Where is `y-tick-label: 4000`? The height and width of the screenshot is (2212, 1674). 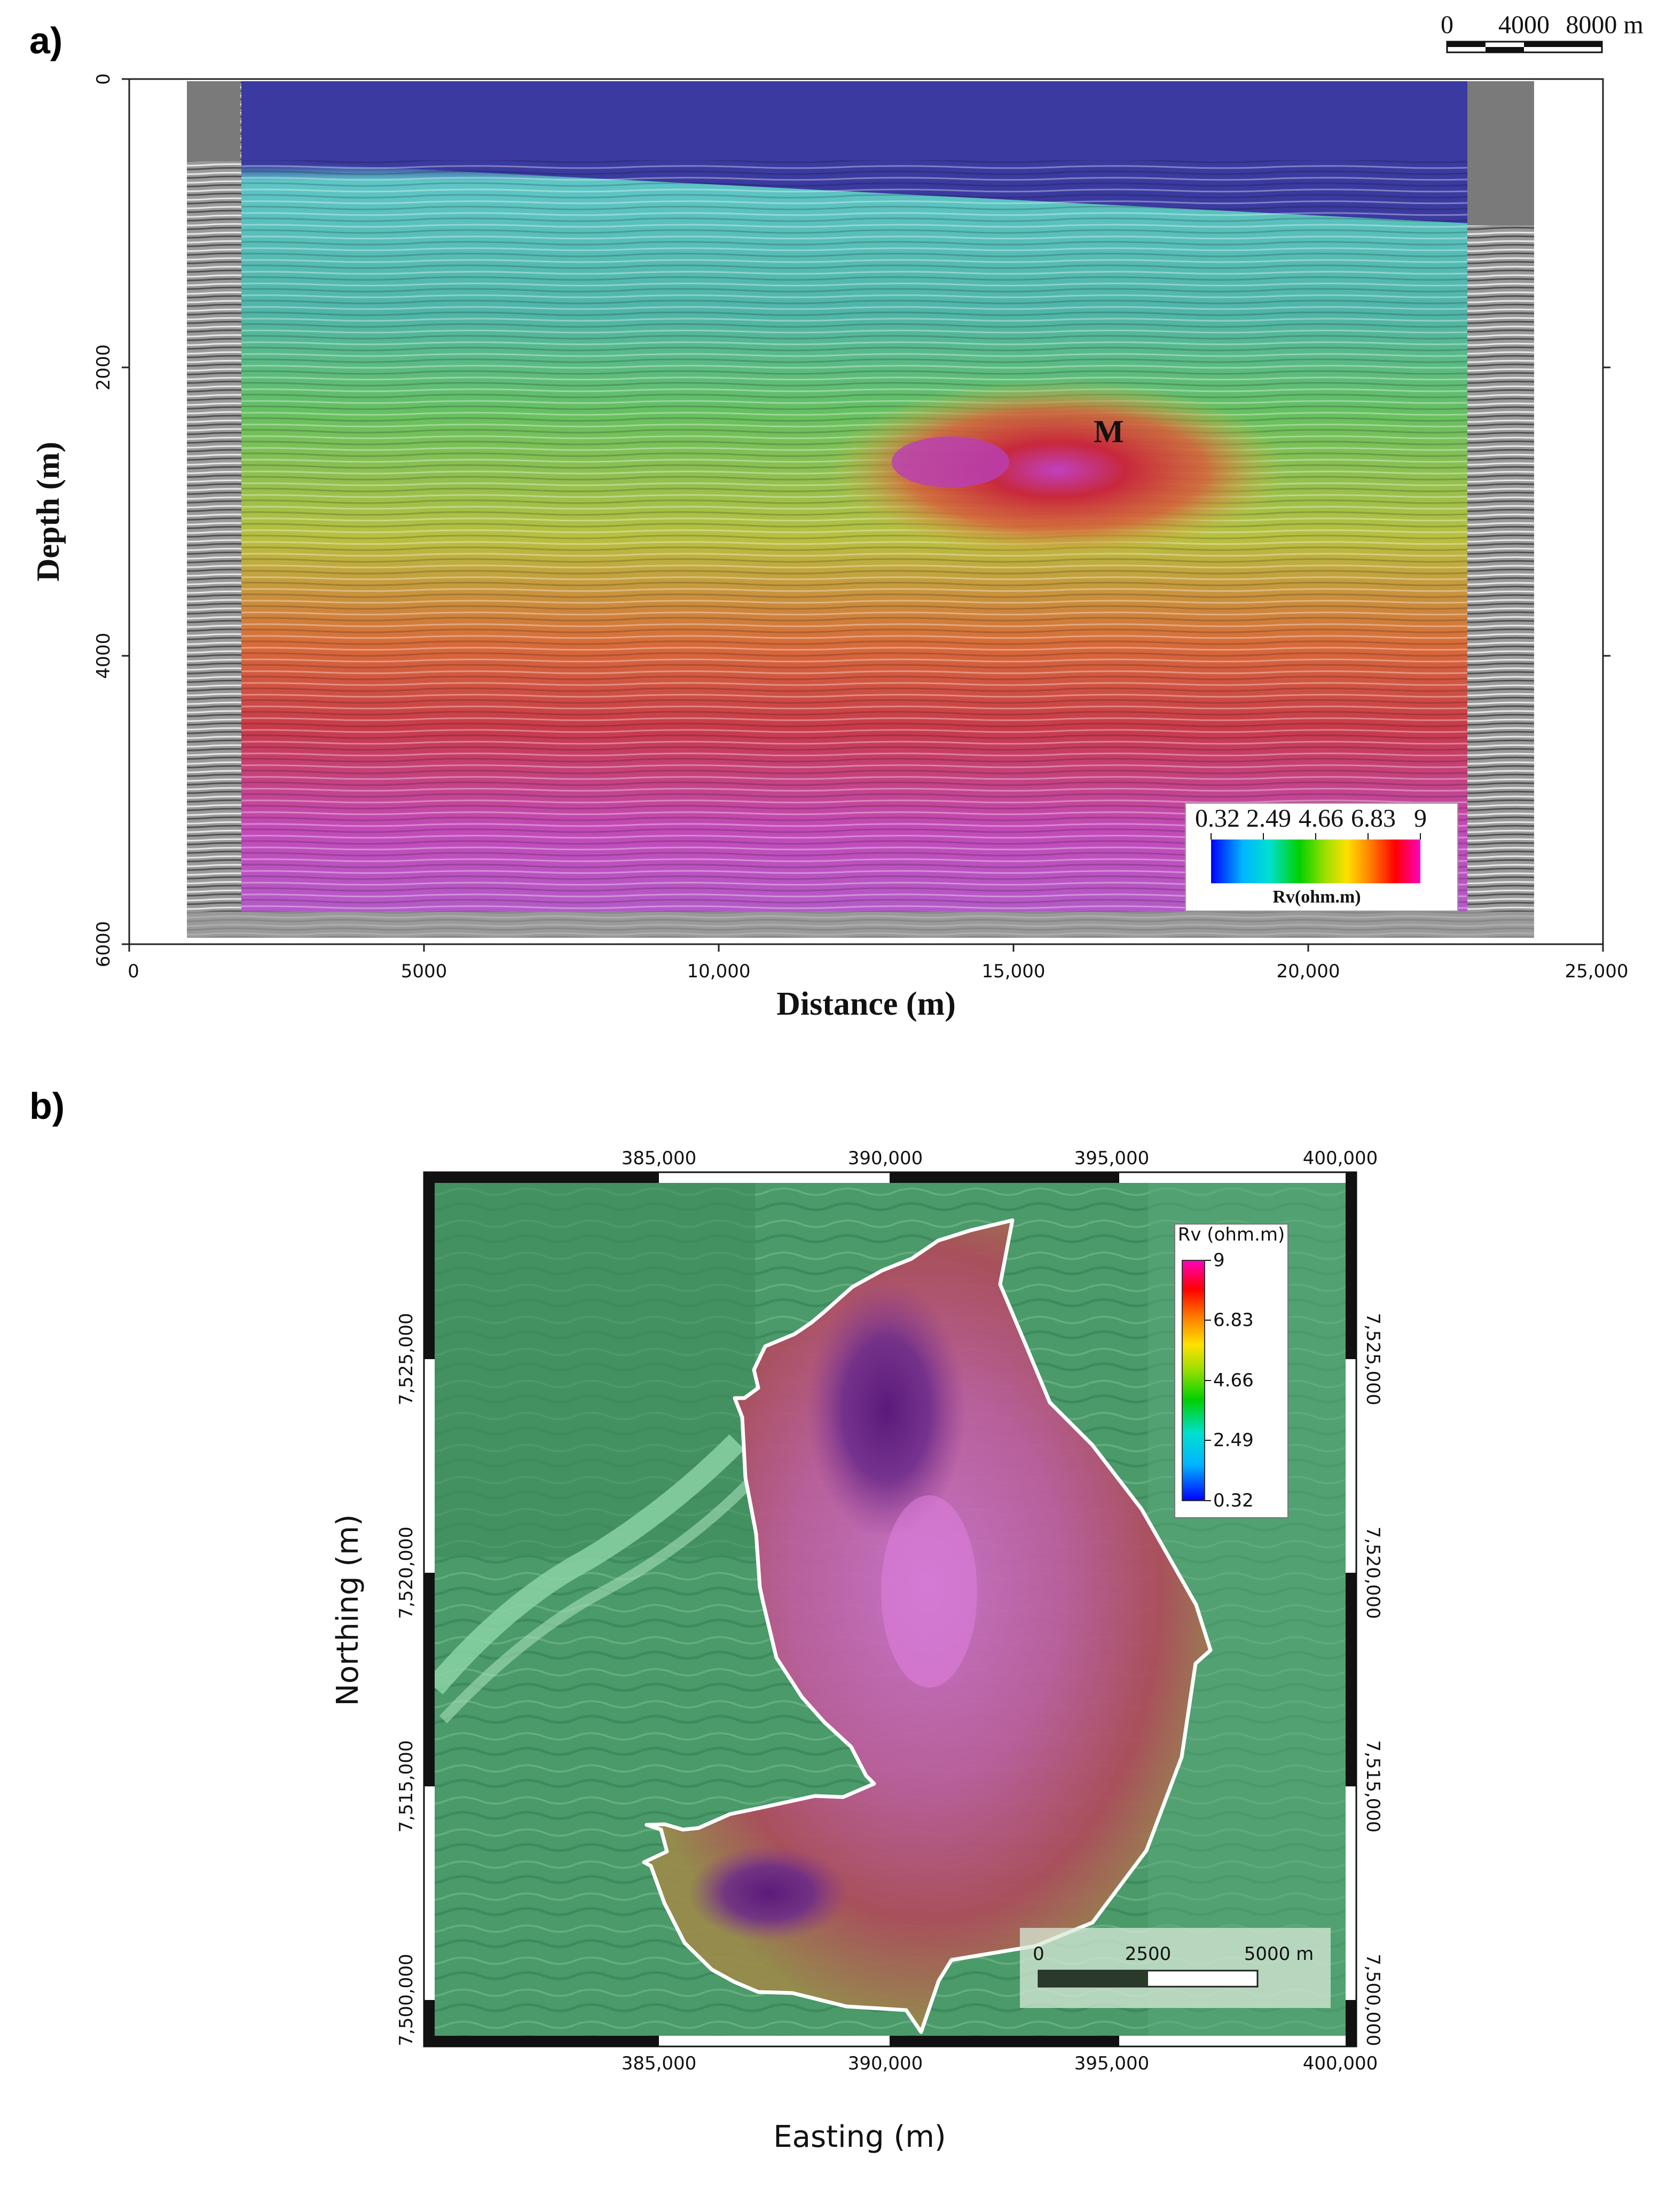 y-tick-label: 4000 is located at coordinates (103, 656).